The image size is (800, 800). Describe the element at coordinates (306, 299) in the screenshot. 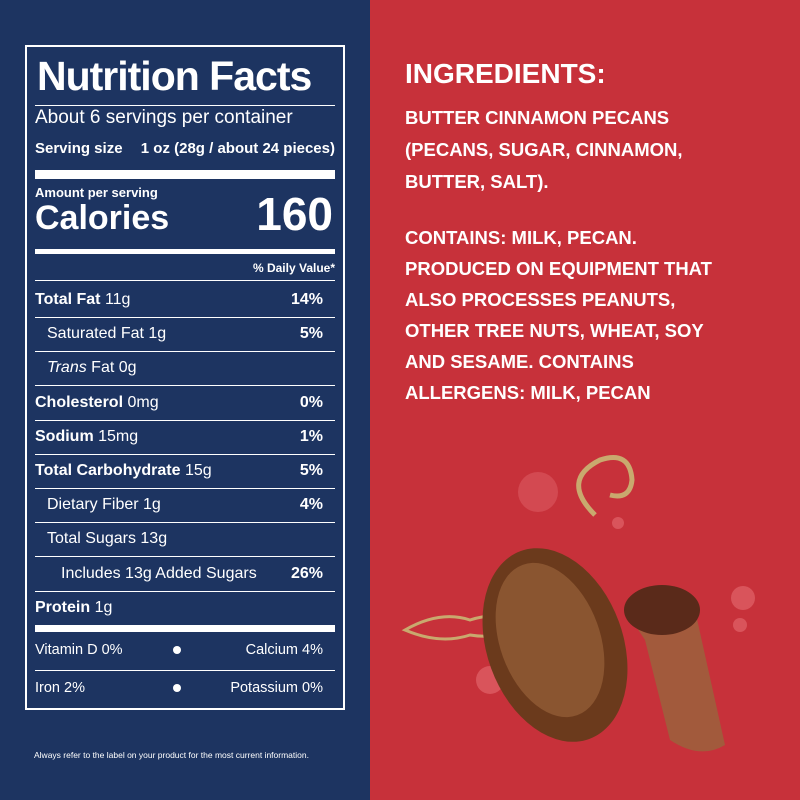

I see `daily-value: 14%` at that location.